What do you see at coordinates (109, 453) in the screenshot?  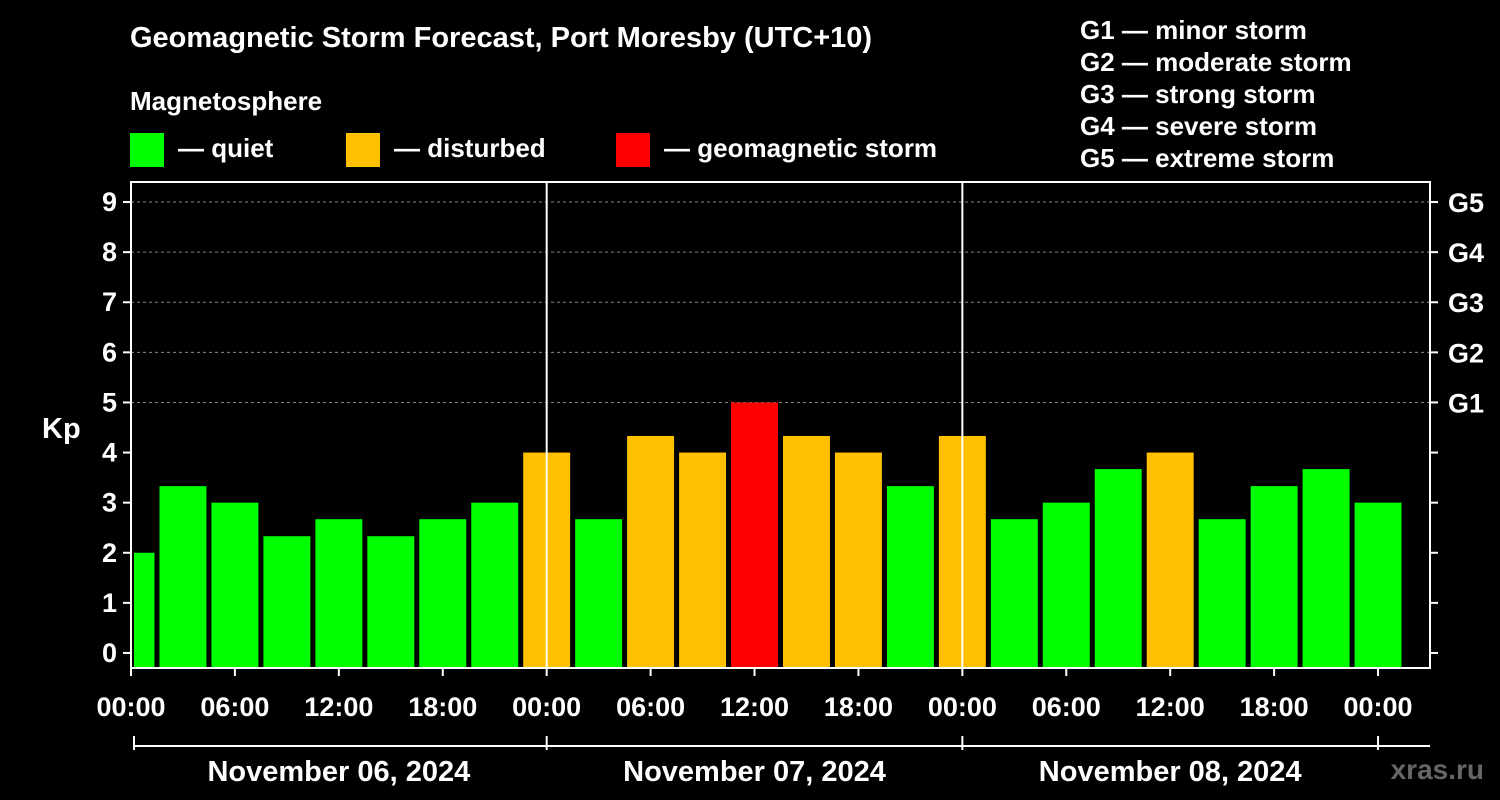 I see `y-tick-label-4: 4` at bounding box center [109, 453].